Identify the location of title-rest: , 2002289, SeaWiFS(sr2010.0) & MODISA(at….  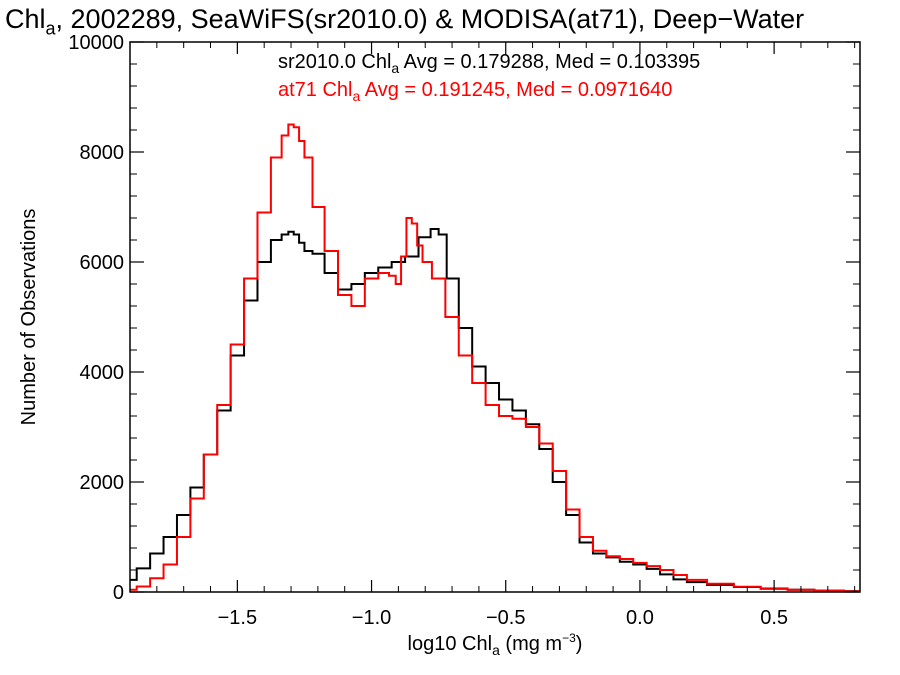
(430, 19).